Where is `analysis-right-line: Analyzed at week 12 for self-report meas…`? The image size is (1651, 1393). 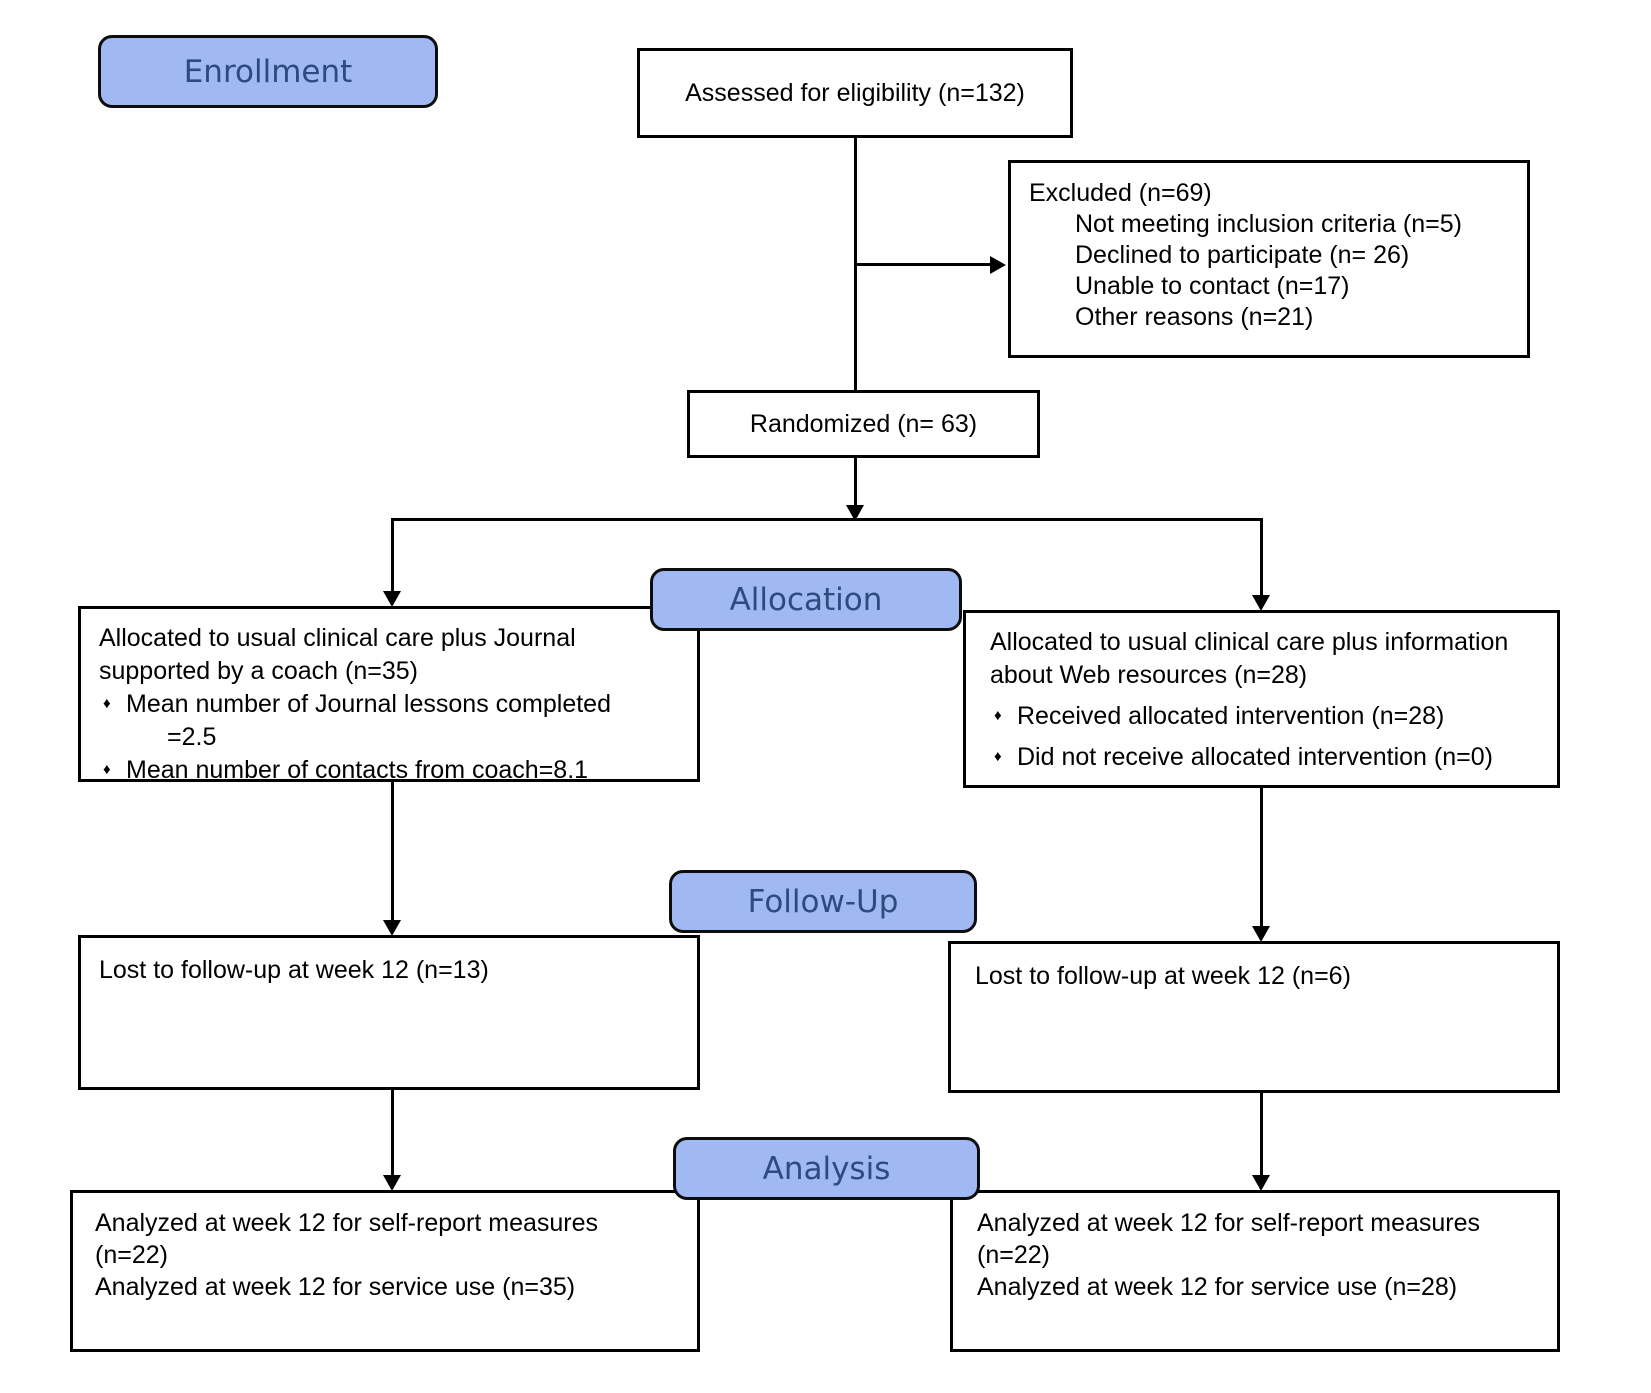 analysis-right-line: Analyzed at week 12 for self-report meas… is located at coordinates (1229, 1223).